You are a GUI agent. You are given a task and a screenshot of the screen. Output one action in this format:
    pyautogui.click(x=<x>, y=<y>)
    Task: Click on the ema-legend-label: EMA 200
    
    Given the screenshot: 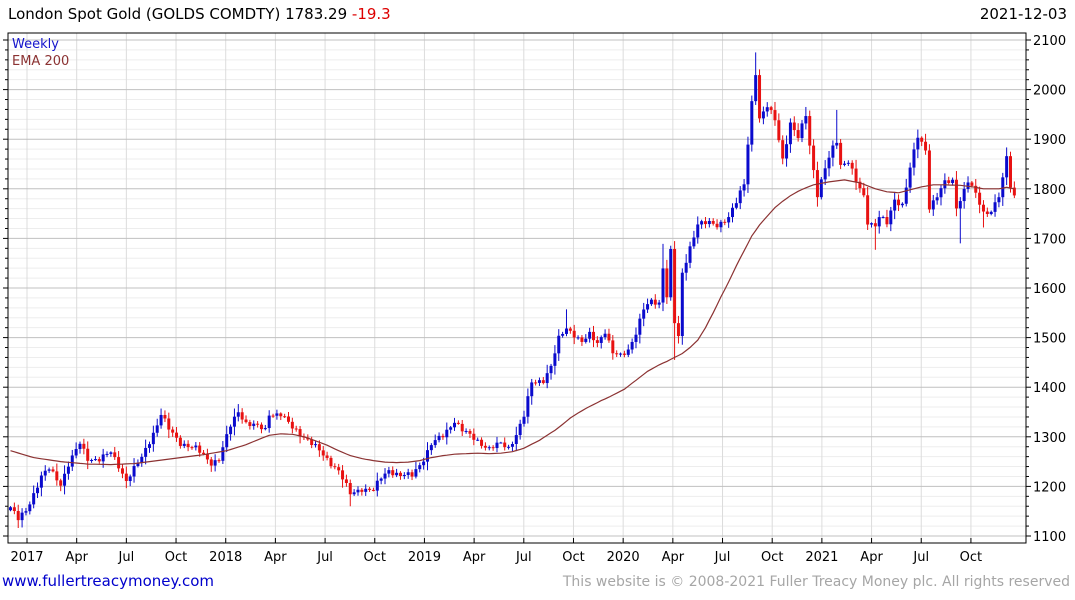 What is the action you would take?
    pyautogui.click(x=41, y=61)
    